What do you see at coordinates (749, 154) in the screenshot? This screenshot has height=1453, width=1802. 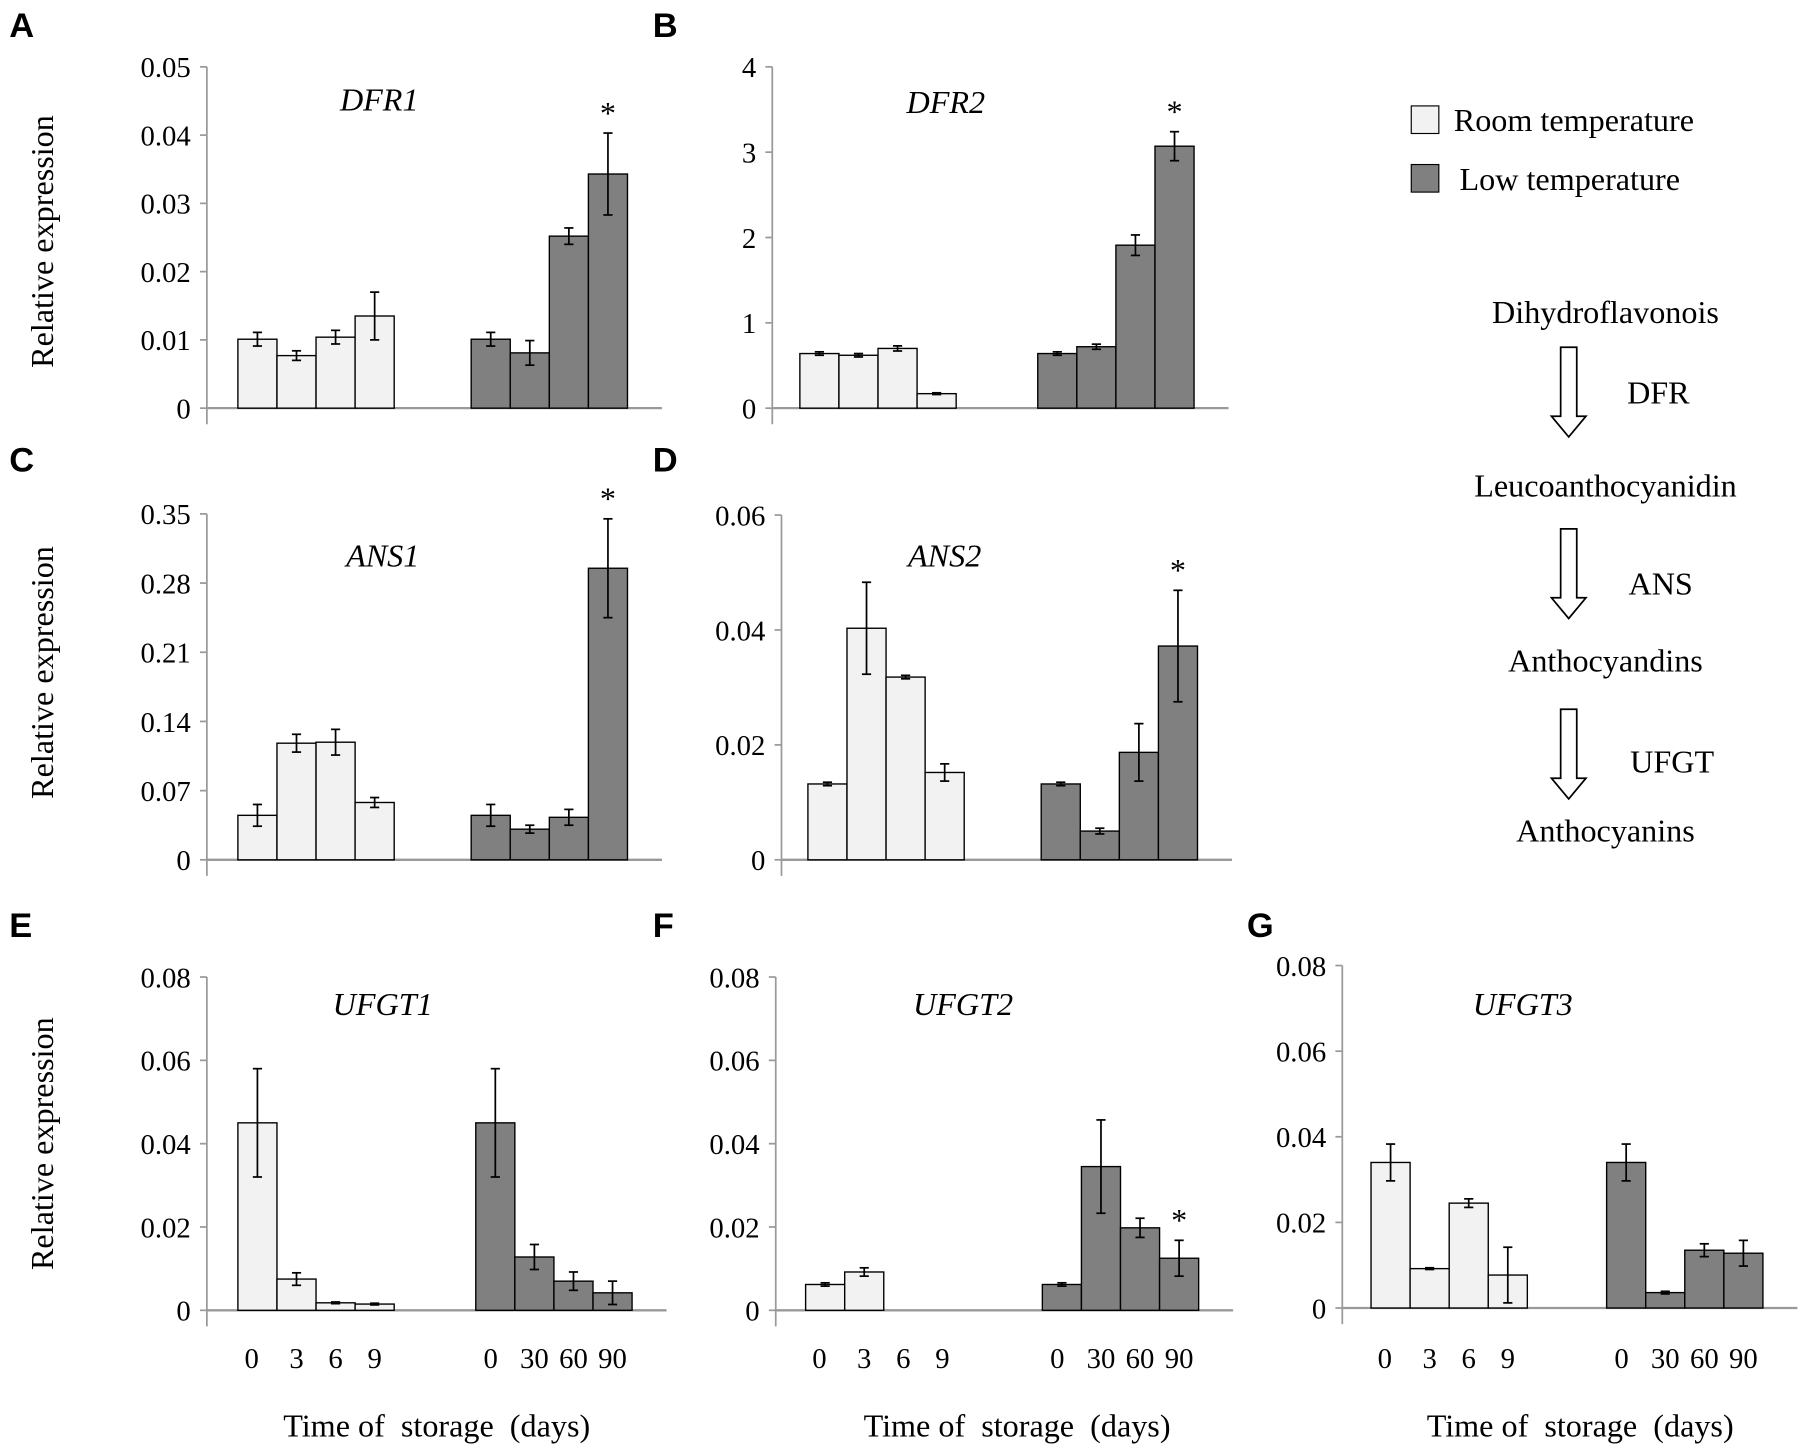 I see `y-tick-label: 3` at bounding box center [749, 154].